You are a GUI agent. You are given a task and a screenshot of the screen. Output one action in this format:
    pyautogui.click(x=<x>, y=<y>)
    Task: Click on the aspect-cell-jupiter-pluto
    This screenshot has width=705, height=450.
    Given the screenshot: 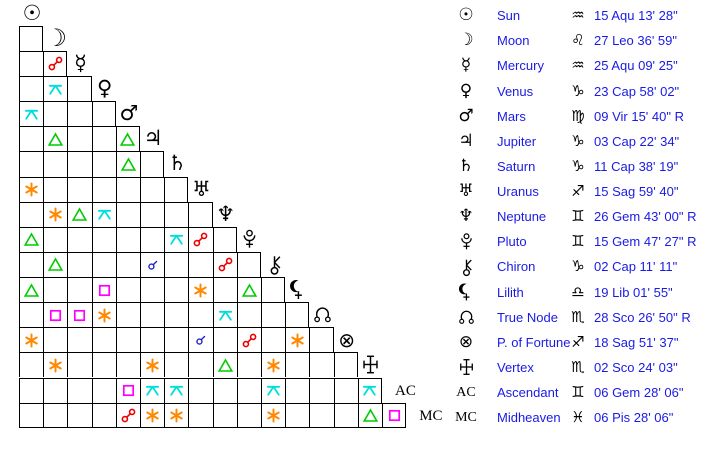 What is the action you would take?
    pyautogui.click(x=152, y=239)
    